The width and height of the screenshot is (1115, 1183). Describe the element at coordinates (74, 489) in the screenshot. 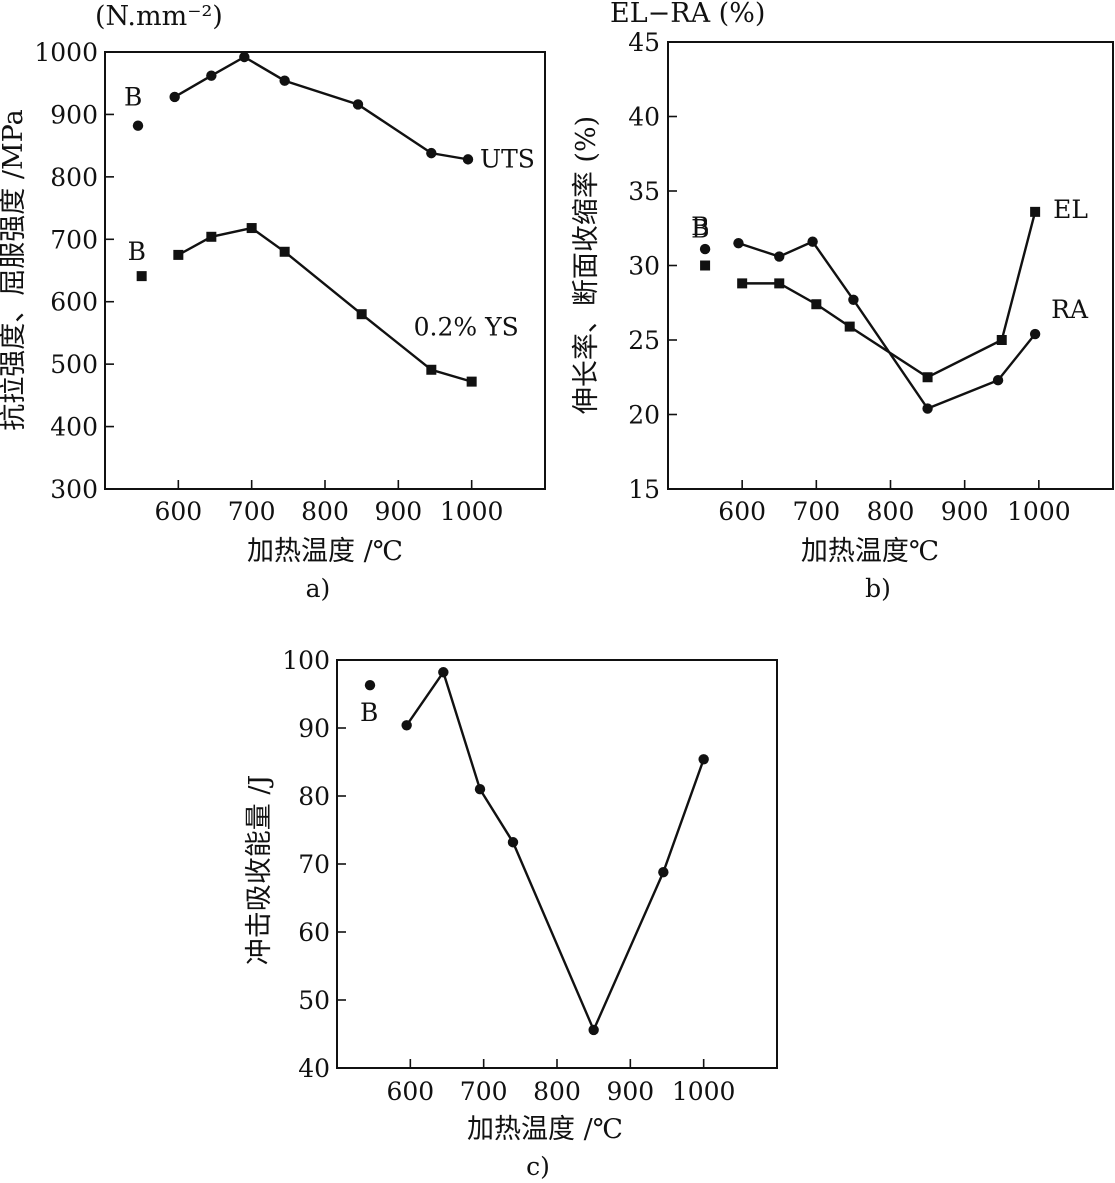

I see `y-tick-label: 300` at that location.